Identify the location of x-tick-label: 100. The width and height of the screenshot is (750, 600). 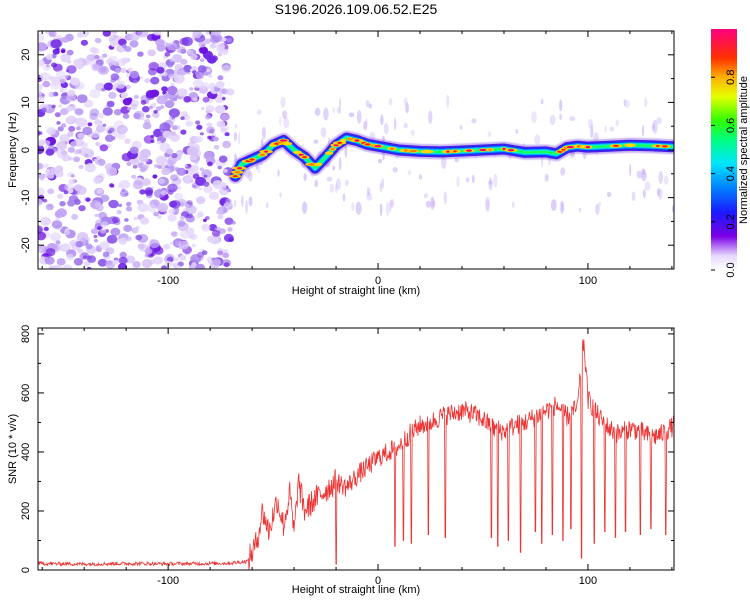
(588, 581).